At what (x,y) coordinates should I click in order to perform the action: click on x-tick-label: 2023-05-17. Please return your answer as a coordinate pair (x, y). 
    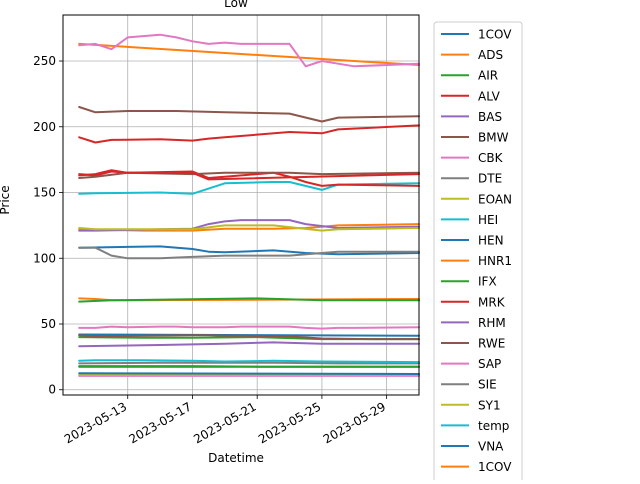
    Looking at the image, I should click on (160, 422).